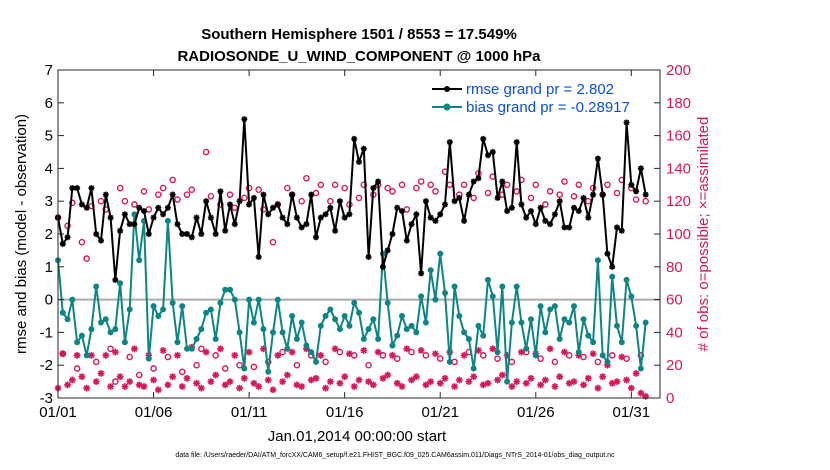 The width and height of the screenshot is (830, 470). What do you see at coordinates (536, 412) in the screenshot?
I see `x-tick-label: 01/26` at bounding box center [536, 412].